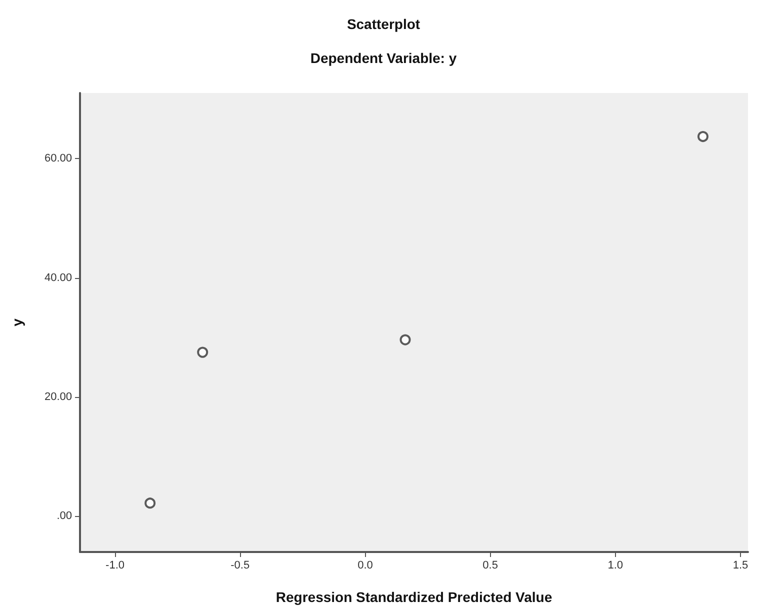 The image size is (767, 609). Describe the element at coordinates (365, 566) in the screenshot. I see `x-tick-label: 0.0` at that location.